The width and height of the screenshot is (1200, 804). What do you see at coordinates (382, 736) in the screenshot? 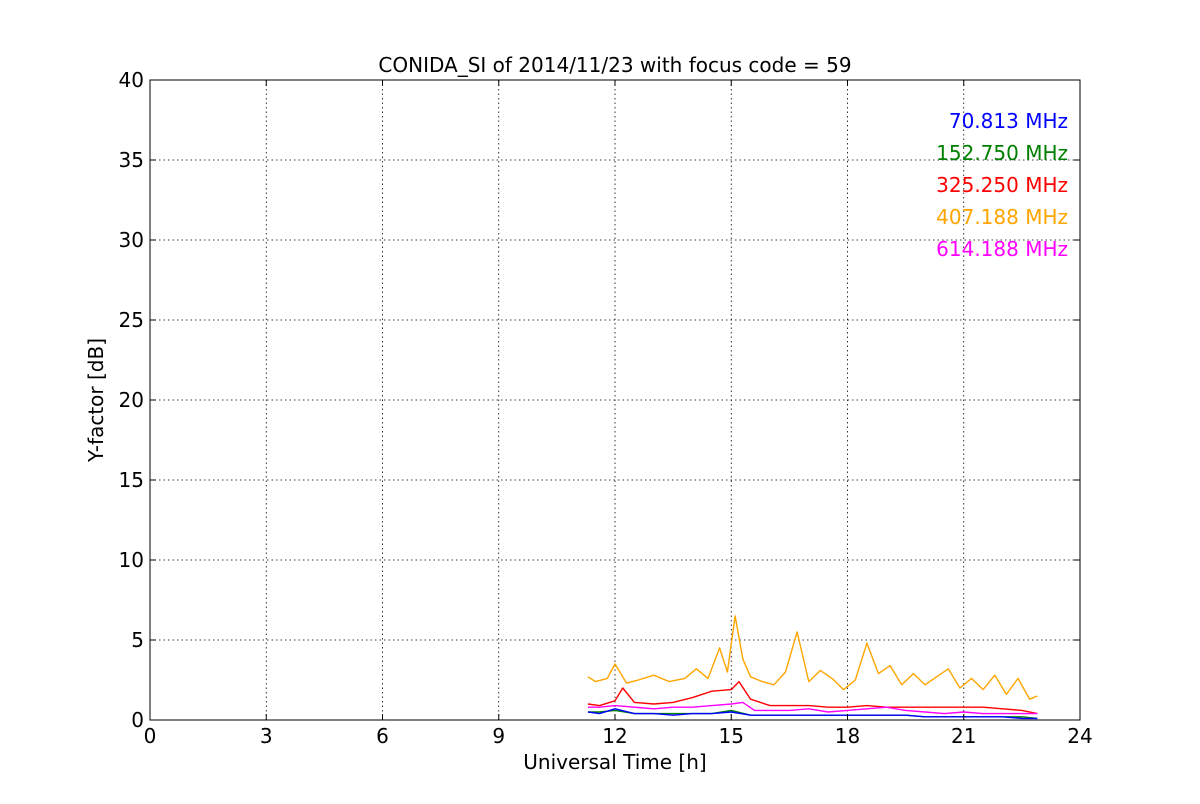
I see `x-tick-label: 6` at bounding box center [382, 736].